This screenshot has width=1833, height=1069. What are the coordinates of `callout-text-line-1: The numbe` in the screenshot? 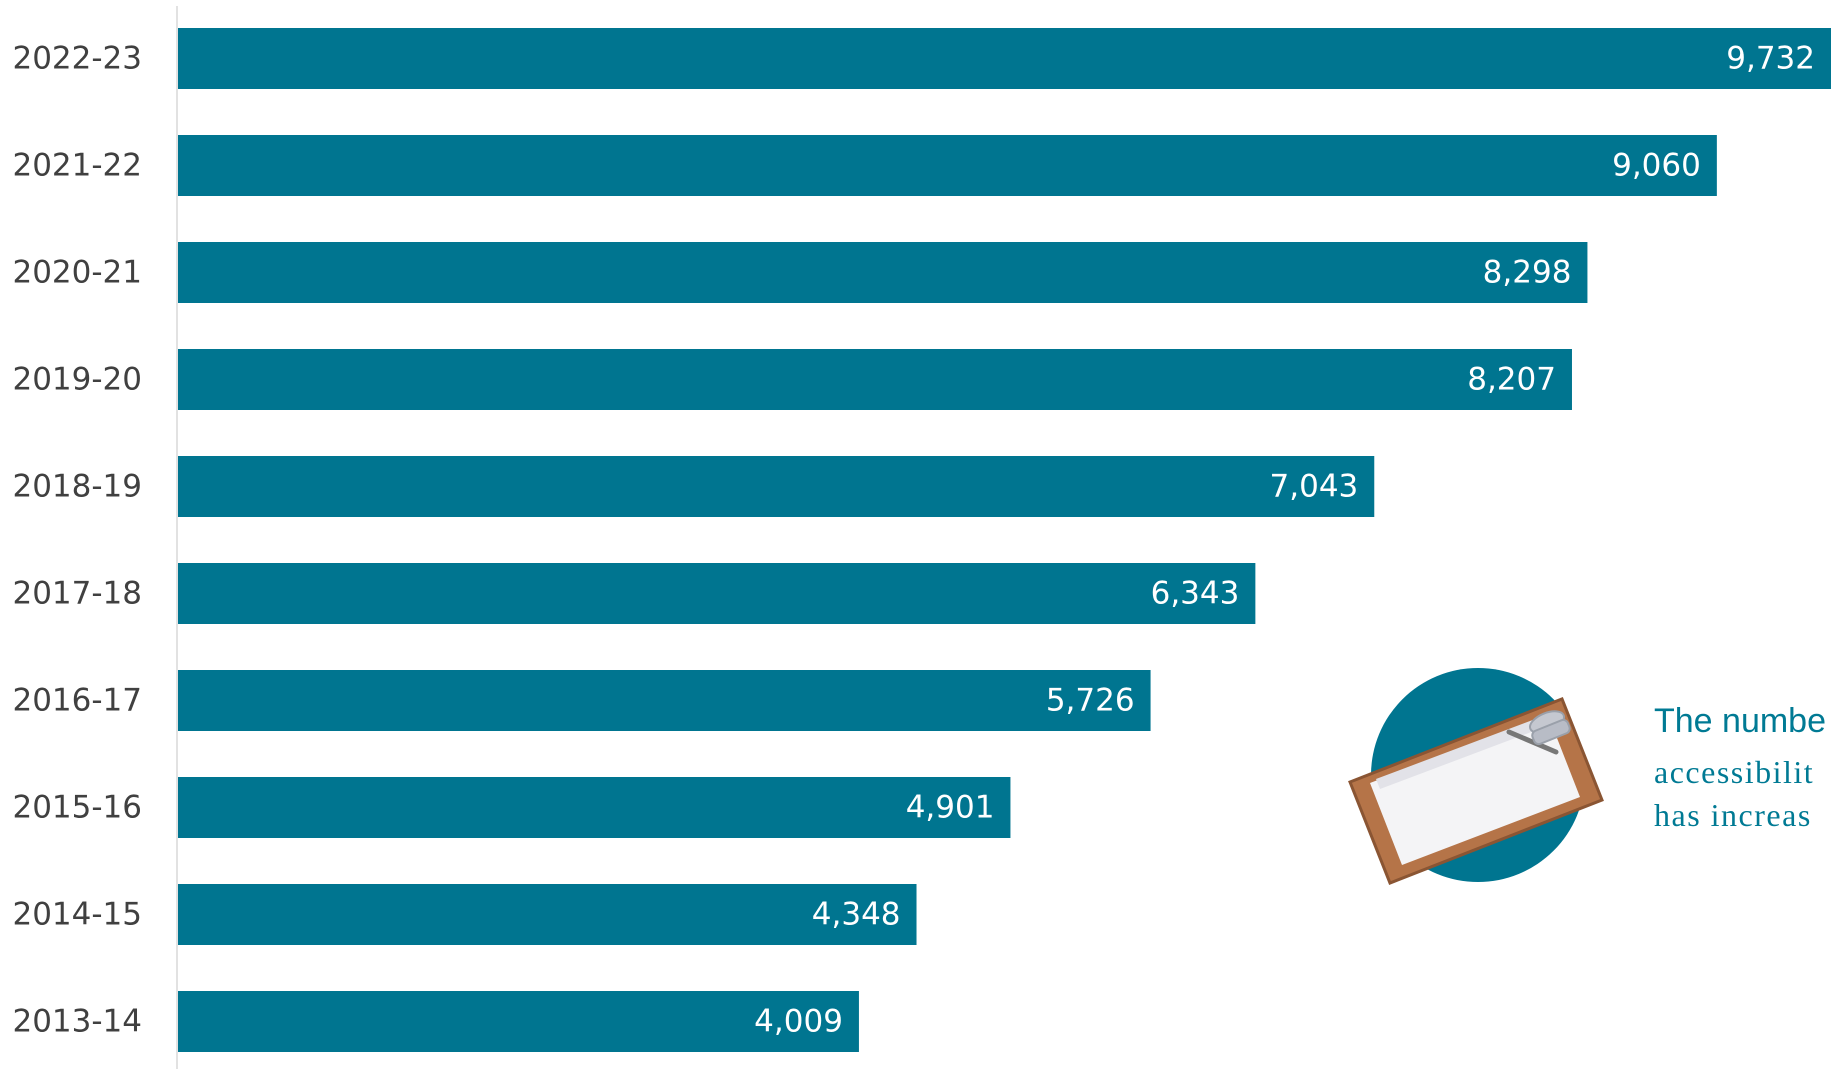 It's located at (1740, 721).